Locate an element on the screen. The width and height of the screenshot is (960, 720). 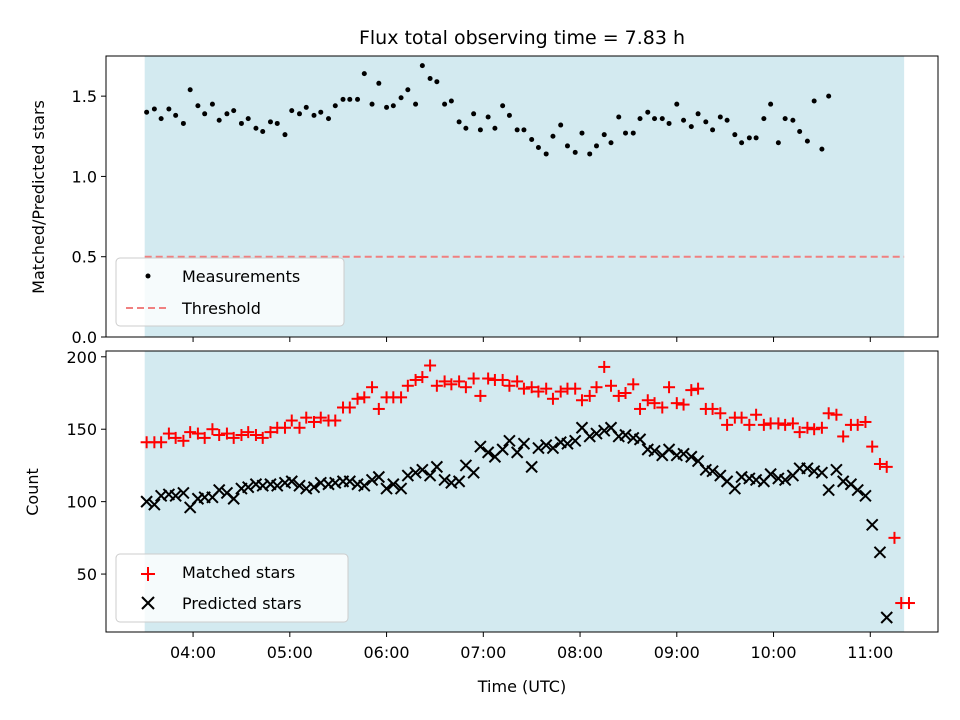
top-ytick-label: 1.5 is located at coordinates (84, 96).